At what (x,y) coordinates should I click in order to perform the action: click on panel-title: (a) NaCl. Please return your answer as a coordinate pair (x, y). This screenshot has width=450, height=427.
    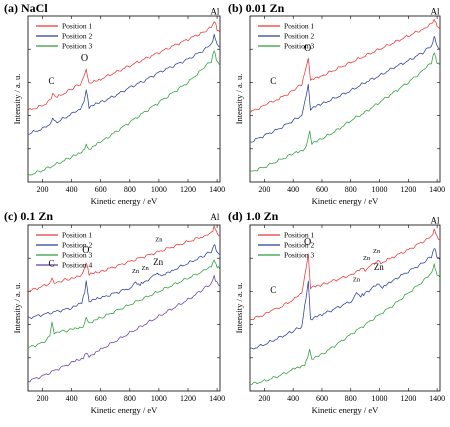
    Looking at the image, I should click on (26, 8).